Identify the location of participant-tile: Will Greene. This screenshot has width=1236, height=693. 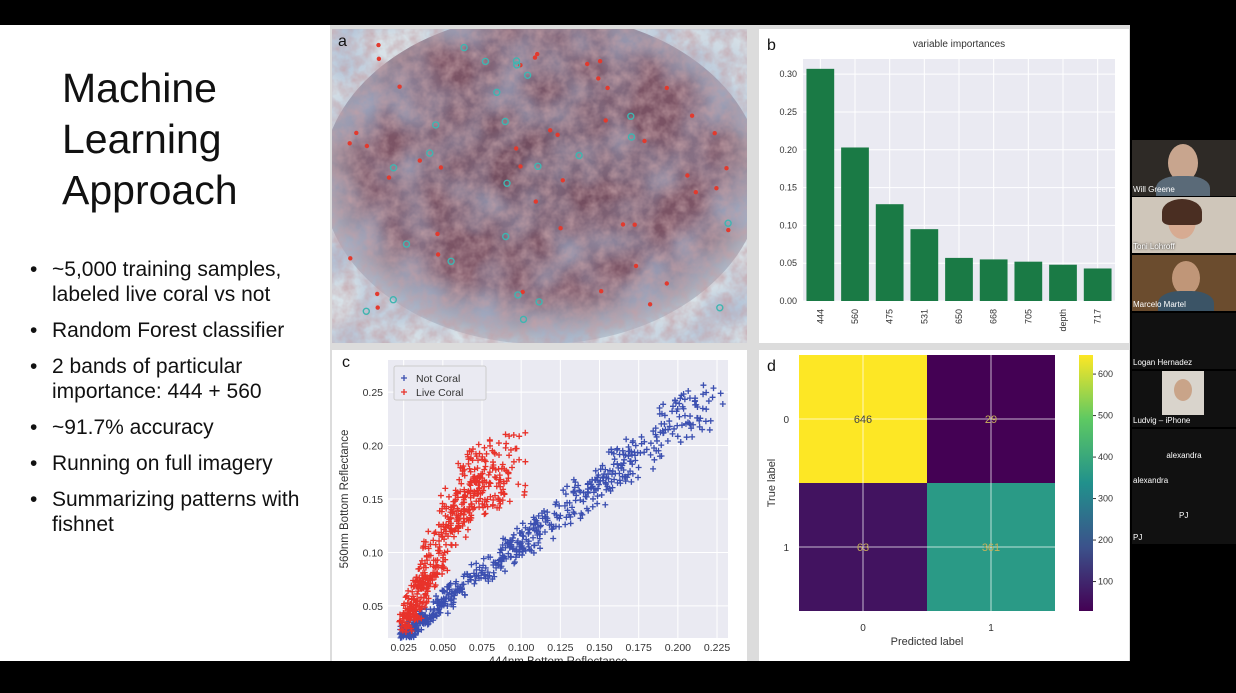
(1184, 168).